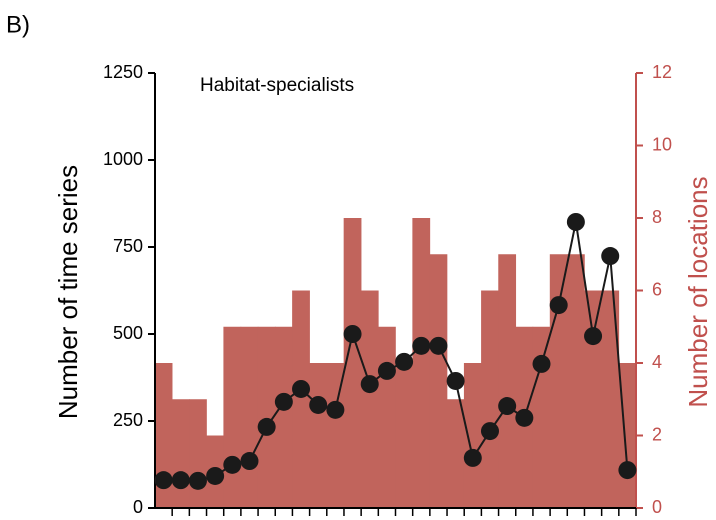 The width and height of the screenshot is (716, 520). I want to click on y-tick-label: 1000, so click(123, 159).